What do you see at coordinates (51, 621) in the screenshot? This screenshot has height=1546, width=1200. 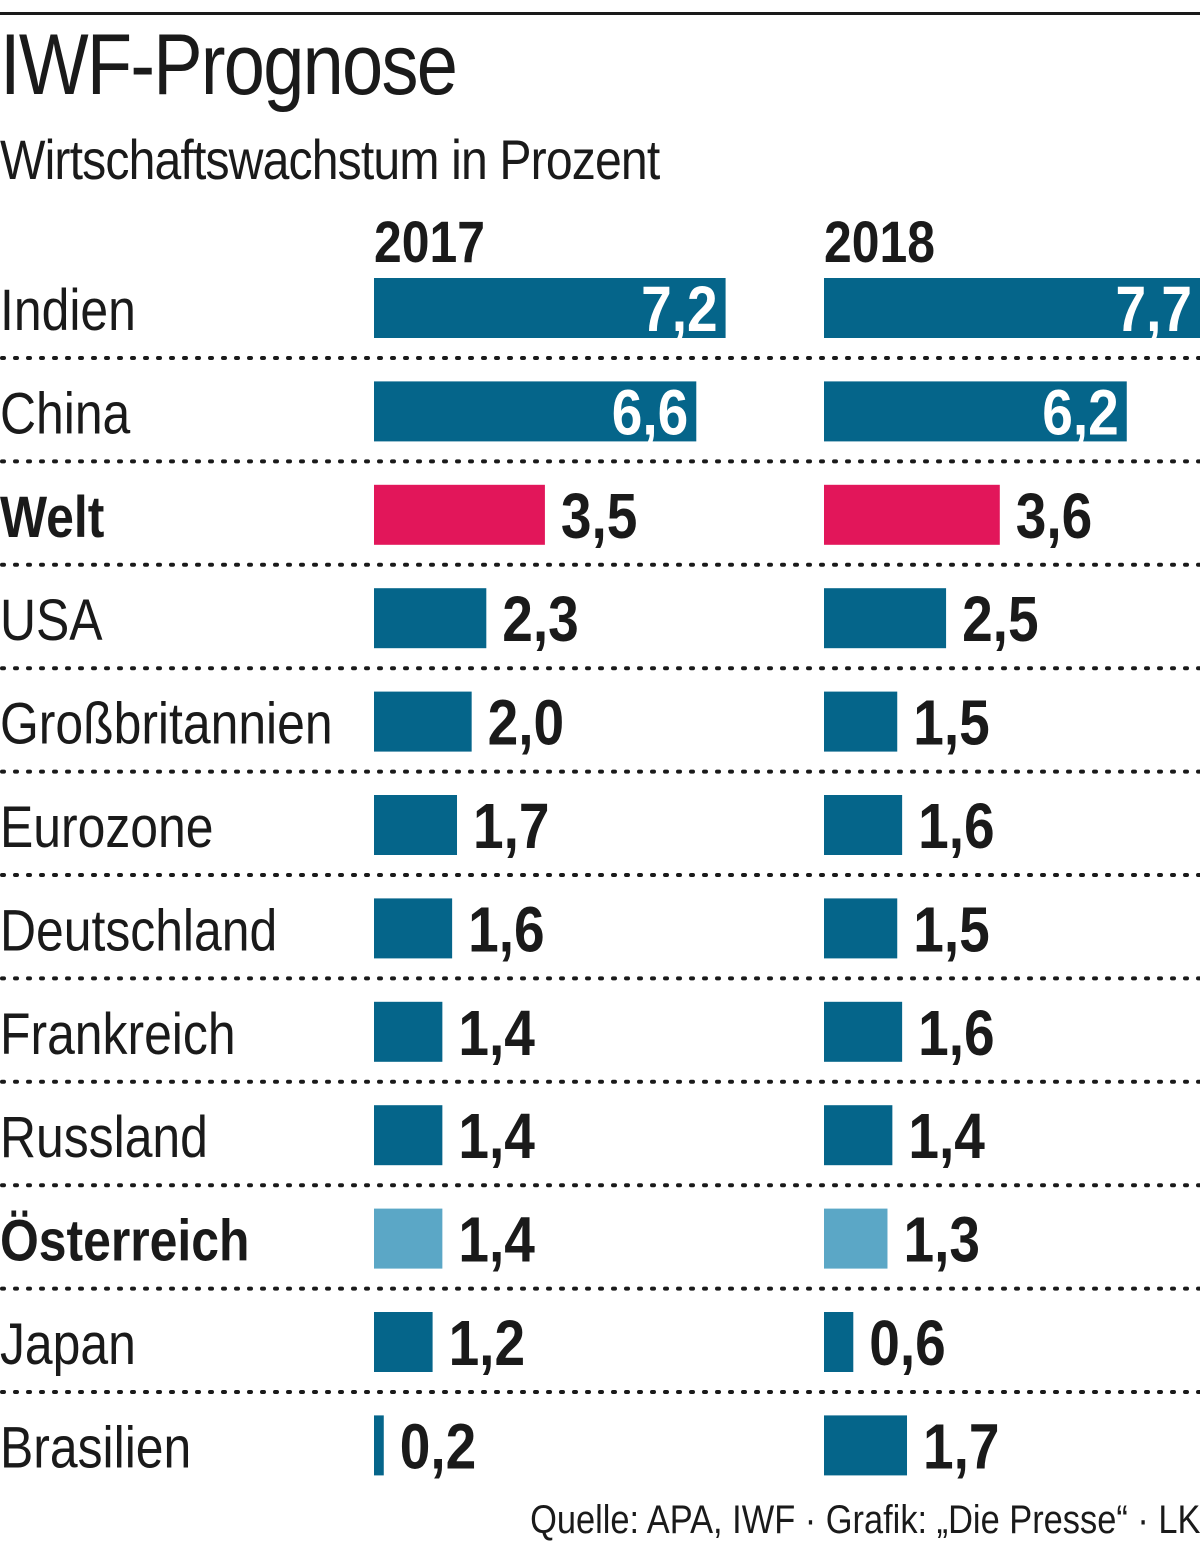 I see `country-label: USA` at bounding box center [51, 621].